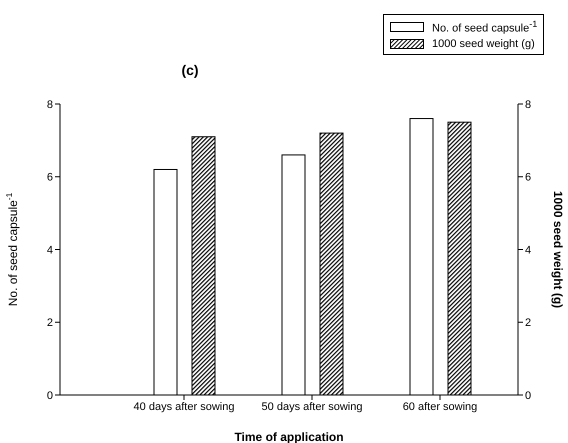 This screenshot has height=443, width=568. What do you see at coordinates (312, 406) in the screenshot?
I see `x-tick-label: 50 days after sowing` at bounding box center [312, 406].